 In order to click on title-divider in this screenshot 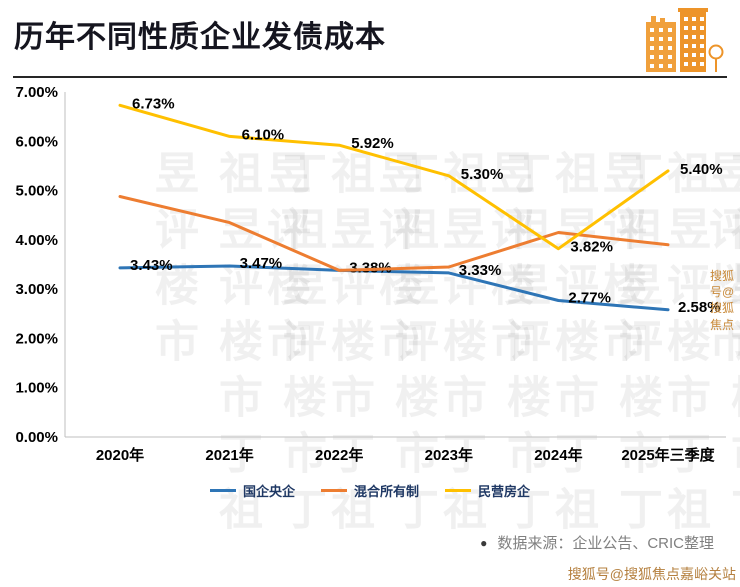, I will do `click(370, 77)`.